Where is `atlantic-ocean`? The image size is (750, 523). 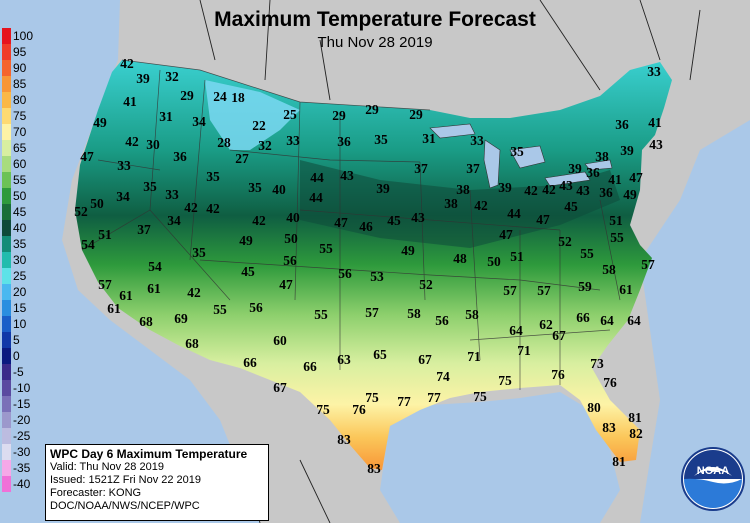
atlantic-ocean is located at coordinates (695, 321).